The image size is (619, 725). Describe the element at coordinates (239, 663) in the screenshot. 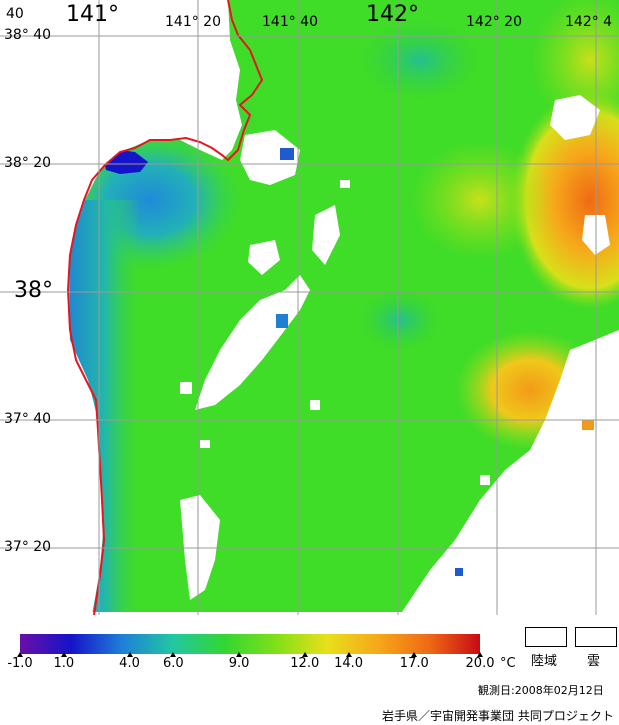

I see `colorbar-tick-label: 9.0` at that location.